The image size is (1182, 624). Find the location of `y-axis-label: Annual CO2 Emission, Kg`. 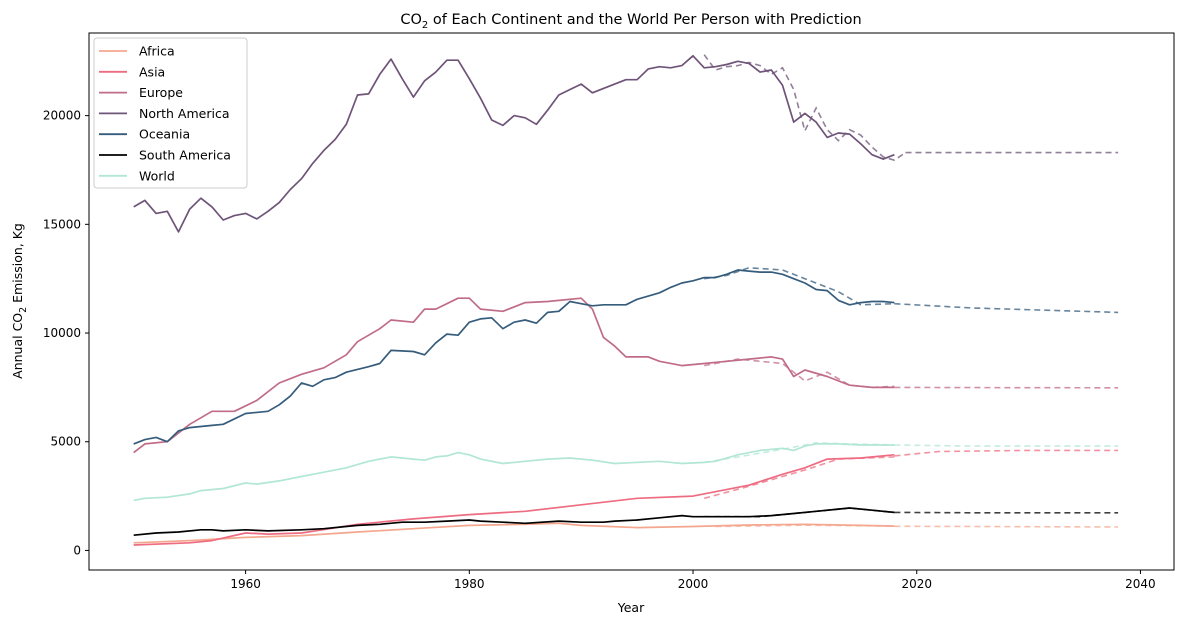

y-axis-label: Annual CO2 Emission, Kg is located at coordinates (19, 301).